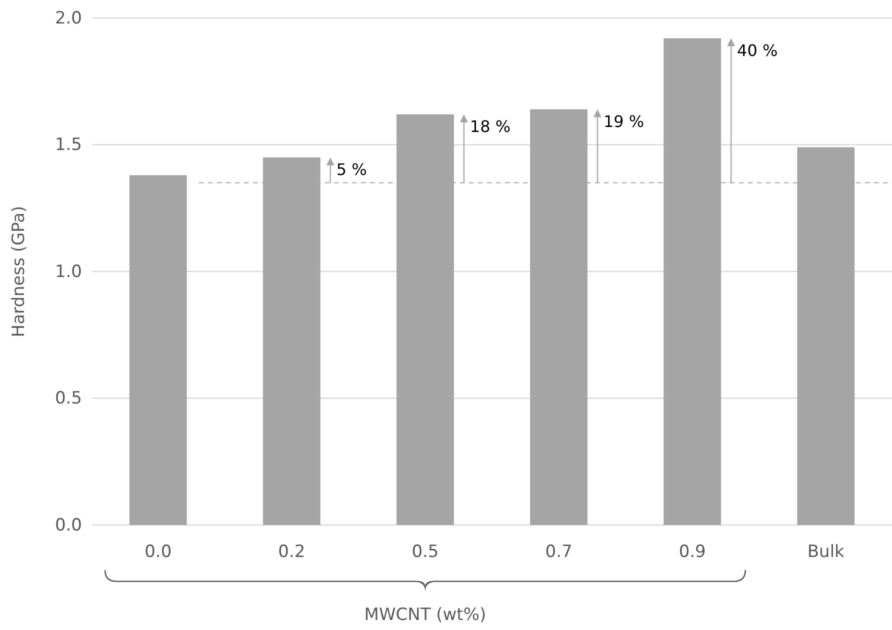  What do you see at coordinates (68, 525) in the screenshot?
I see `y-tick-label: 0.0` at bounding box center [68, 525].